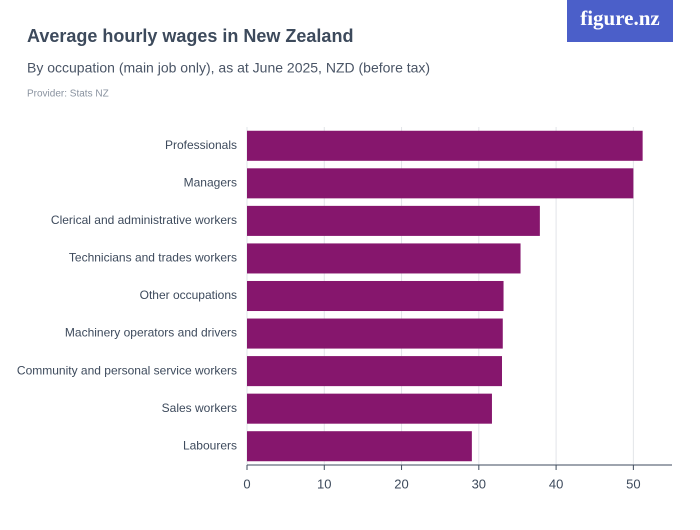 The width and height of the screenshot is (700, 530). Describe the element at coordinates (633, 483) in the screenshot. I see `x-tick-label: 50` at that location.